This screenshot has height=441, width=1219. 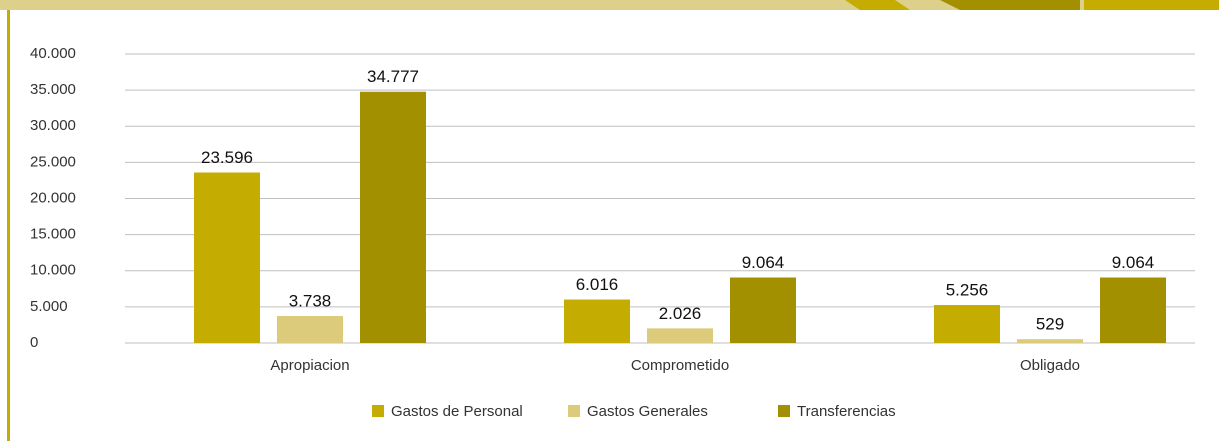 I want to click on value-label: 529, so click(x=1050, y=324).